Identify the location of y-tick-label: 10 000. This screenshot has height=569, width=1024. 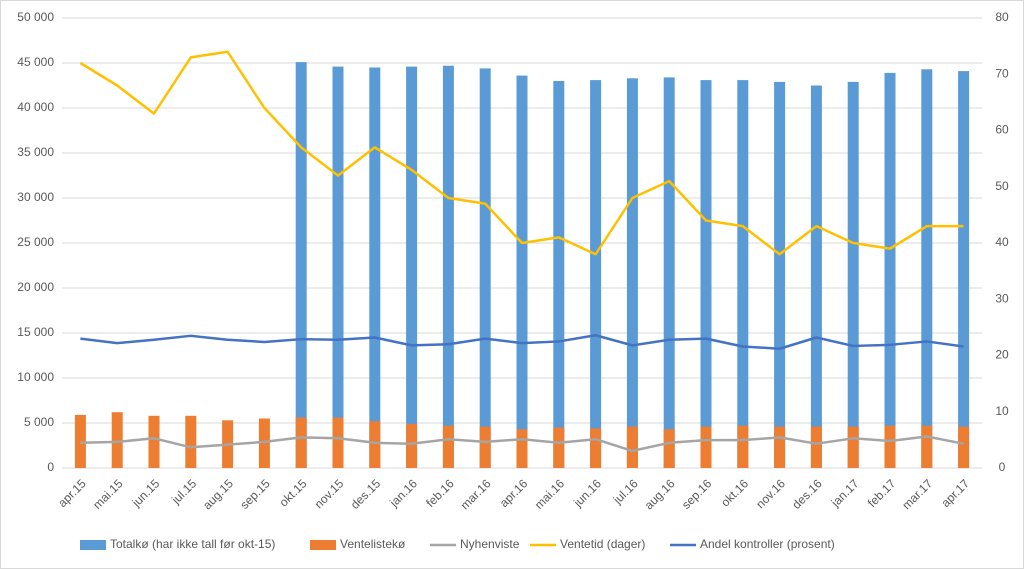
(35, 377).